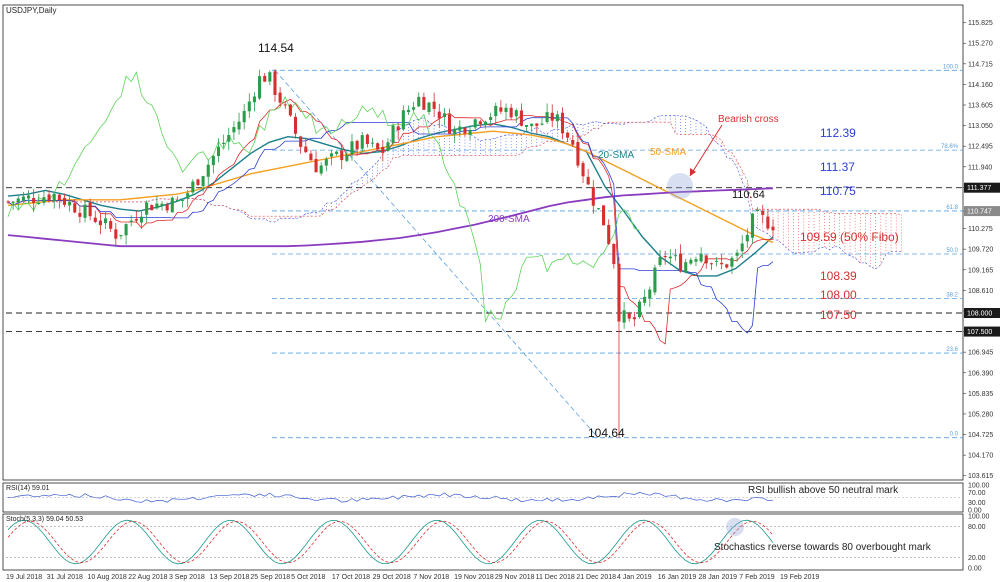  What do you see at coordinates (106, 577) in the screenshot?
I see `x-tick-label: 10 Aug 2018` at bounding box center [106, 577].